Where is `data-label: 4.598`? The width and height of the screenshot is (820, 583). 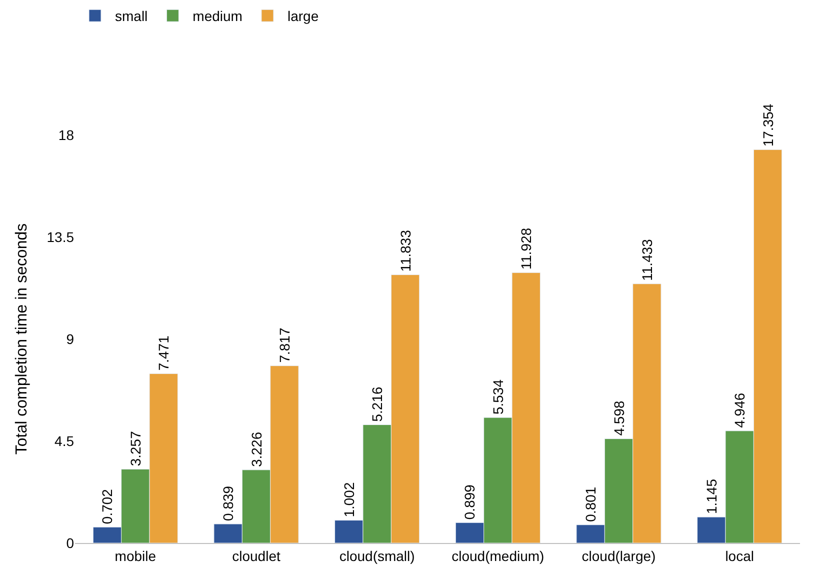 data-label: 4.598 is located at coordinates (618, 418).